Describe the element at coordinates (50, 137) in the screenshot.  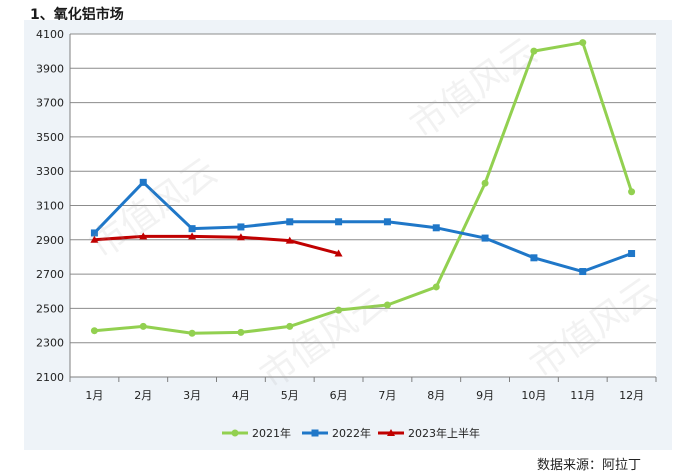
I see `y-tick-label: 3500` at that location.